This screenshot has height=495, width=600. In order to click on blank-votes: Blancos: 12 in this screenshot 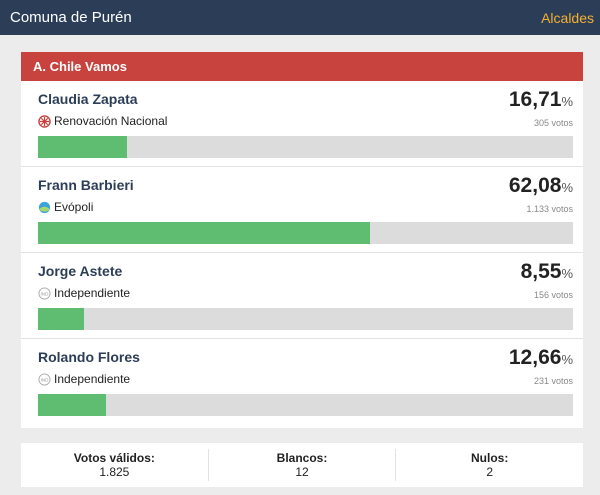, I will do `click(303, 465)`.